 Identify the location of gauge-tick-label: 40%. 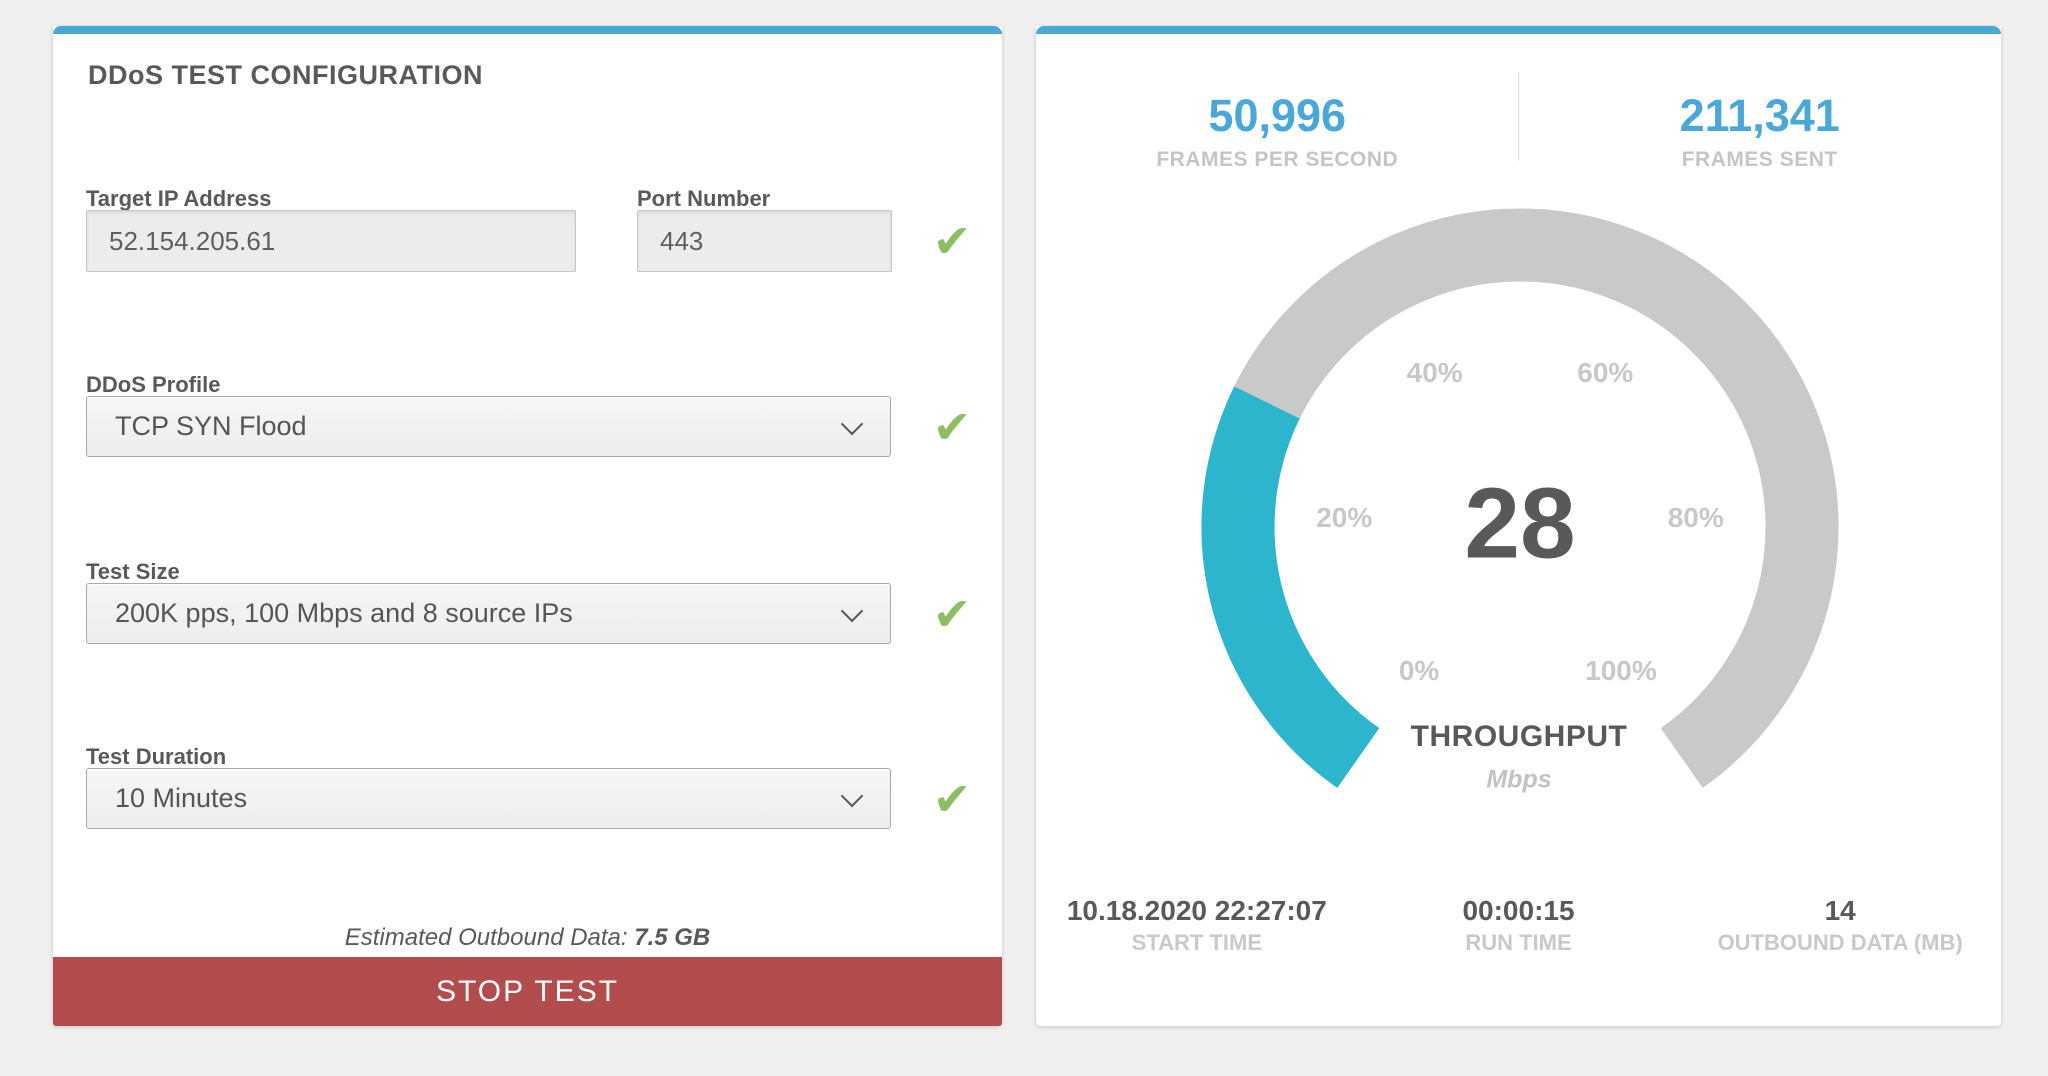
(1434, 373).